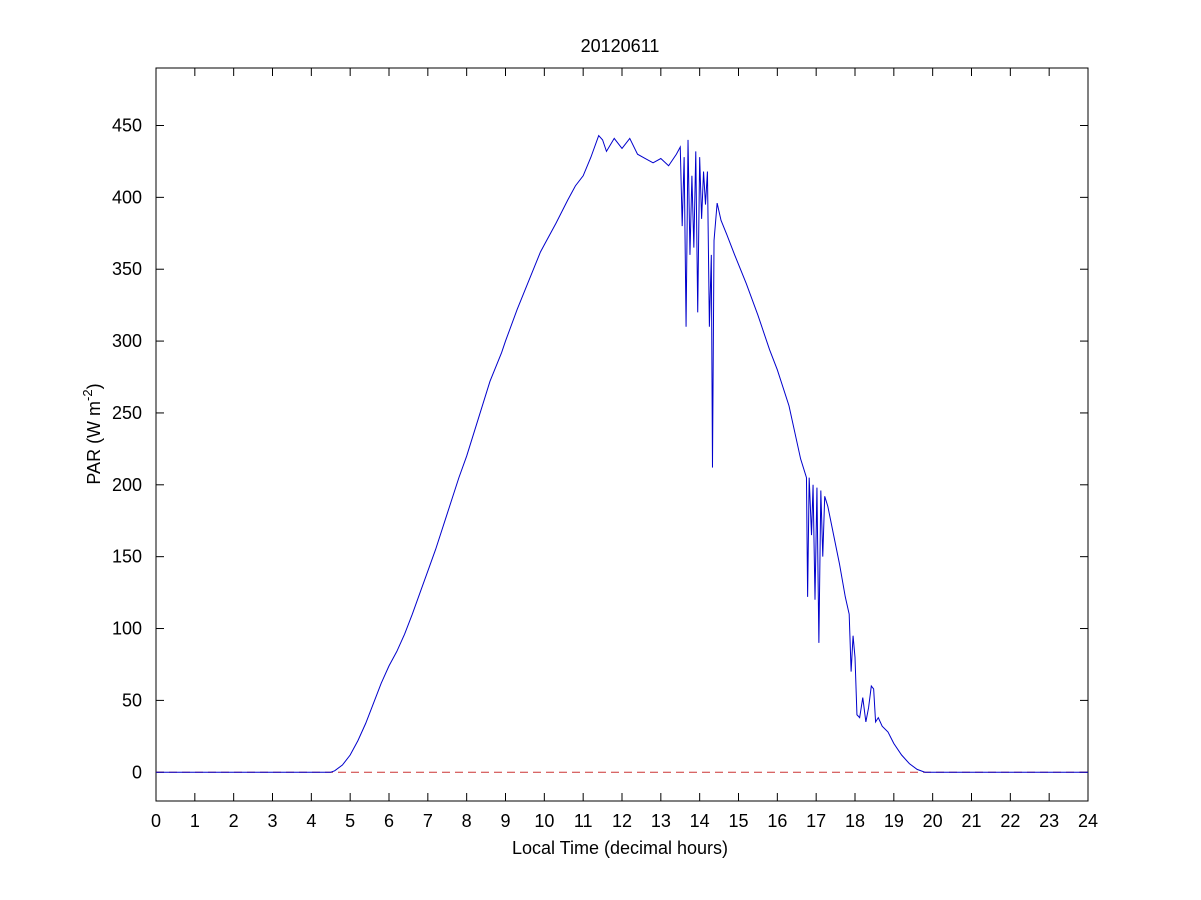  I want to click on x-tick-label: 10, so click(544, 821).